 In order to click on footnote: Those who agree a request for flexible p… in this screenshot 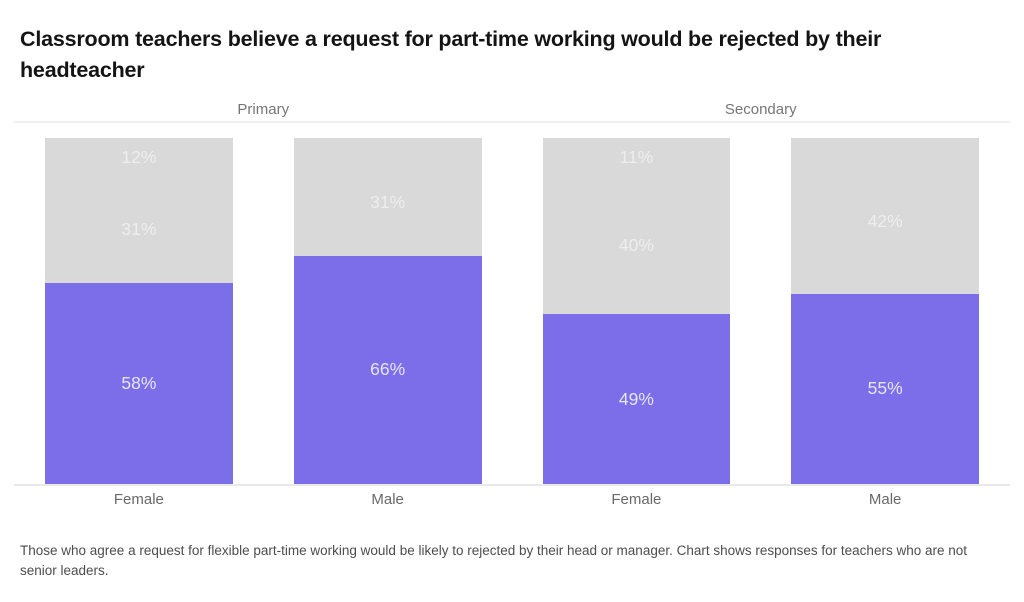, I will do `click(493, 560)`.